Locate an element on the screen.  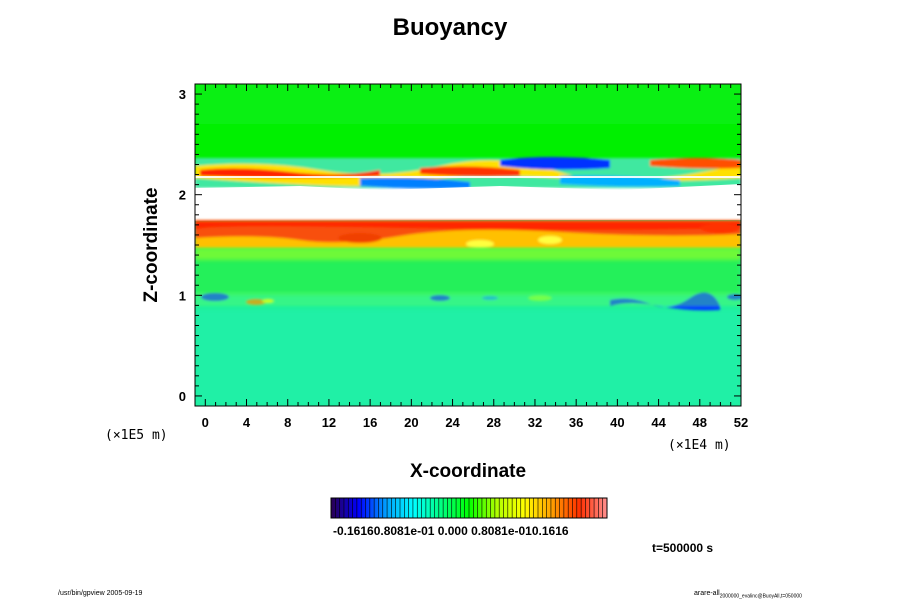
y-tick-label: 2 is located at coordinates (182, 195).